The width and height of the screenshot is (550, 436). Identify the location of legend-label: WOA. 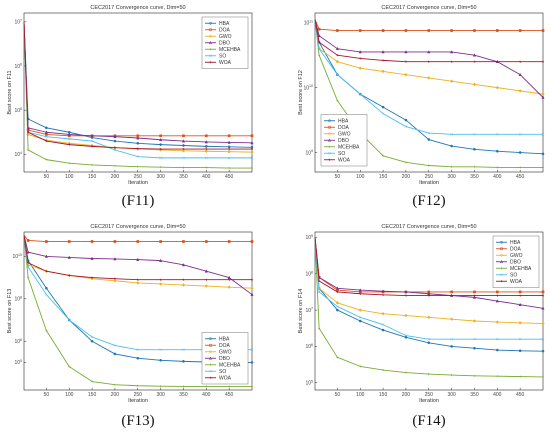
(344, 160).